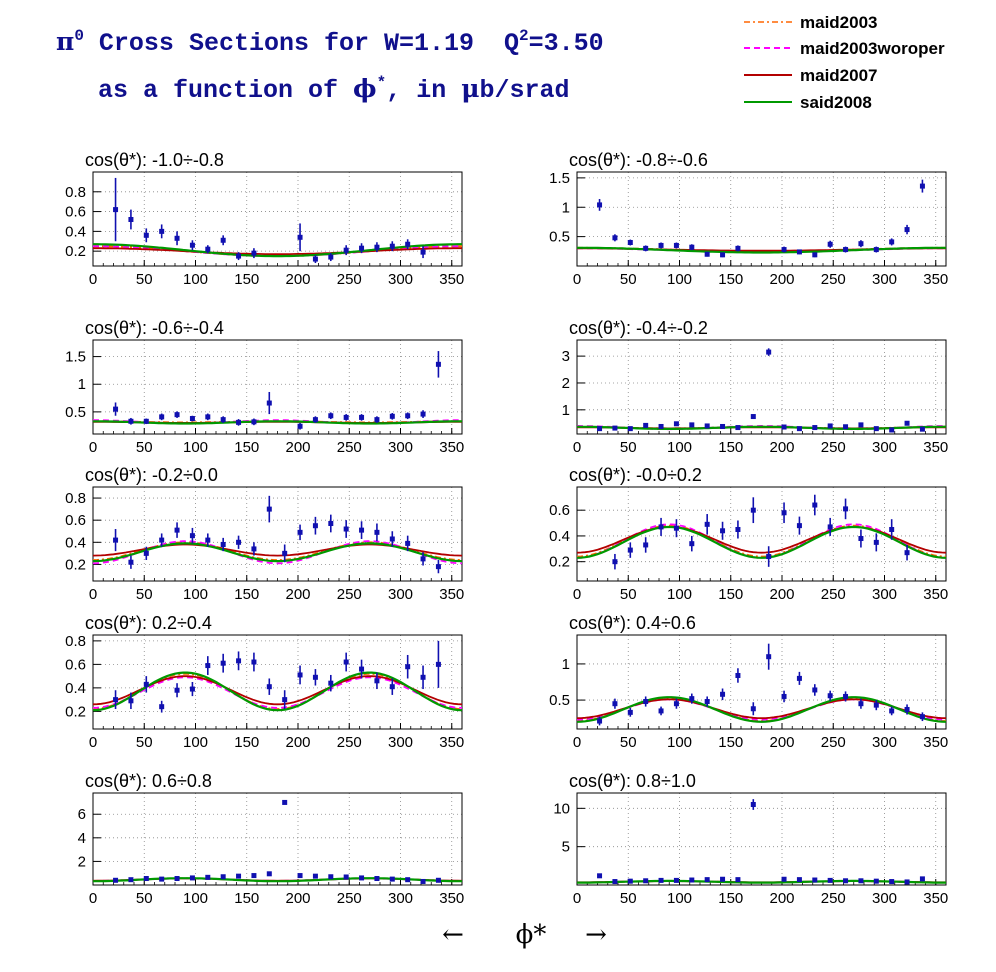 The height and width of the screenshot is (972, 996). Describe the element at coordinates (154, 328) in the screenshot. I see `panel-title: cos(θ*): -0.6÷-0.4` at that location.